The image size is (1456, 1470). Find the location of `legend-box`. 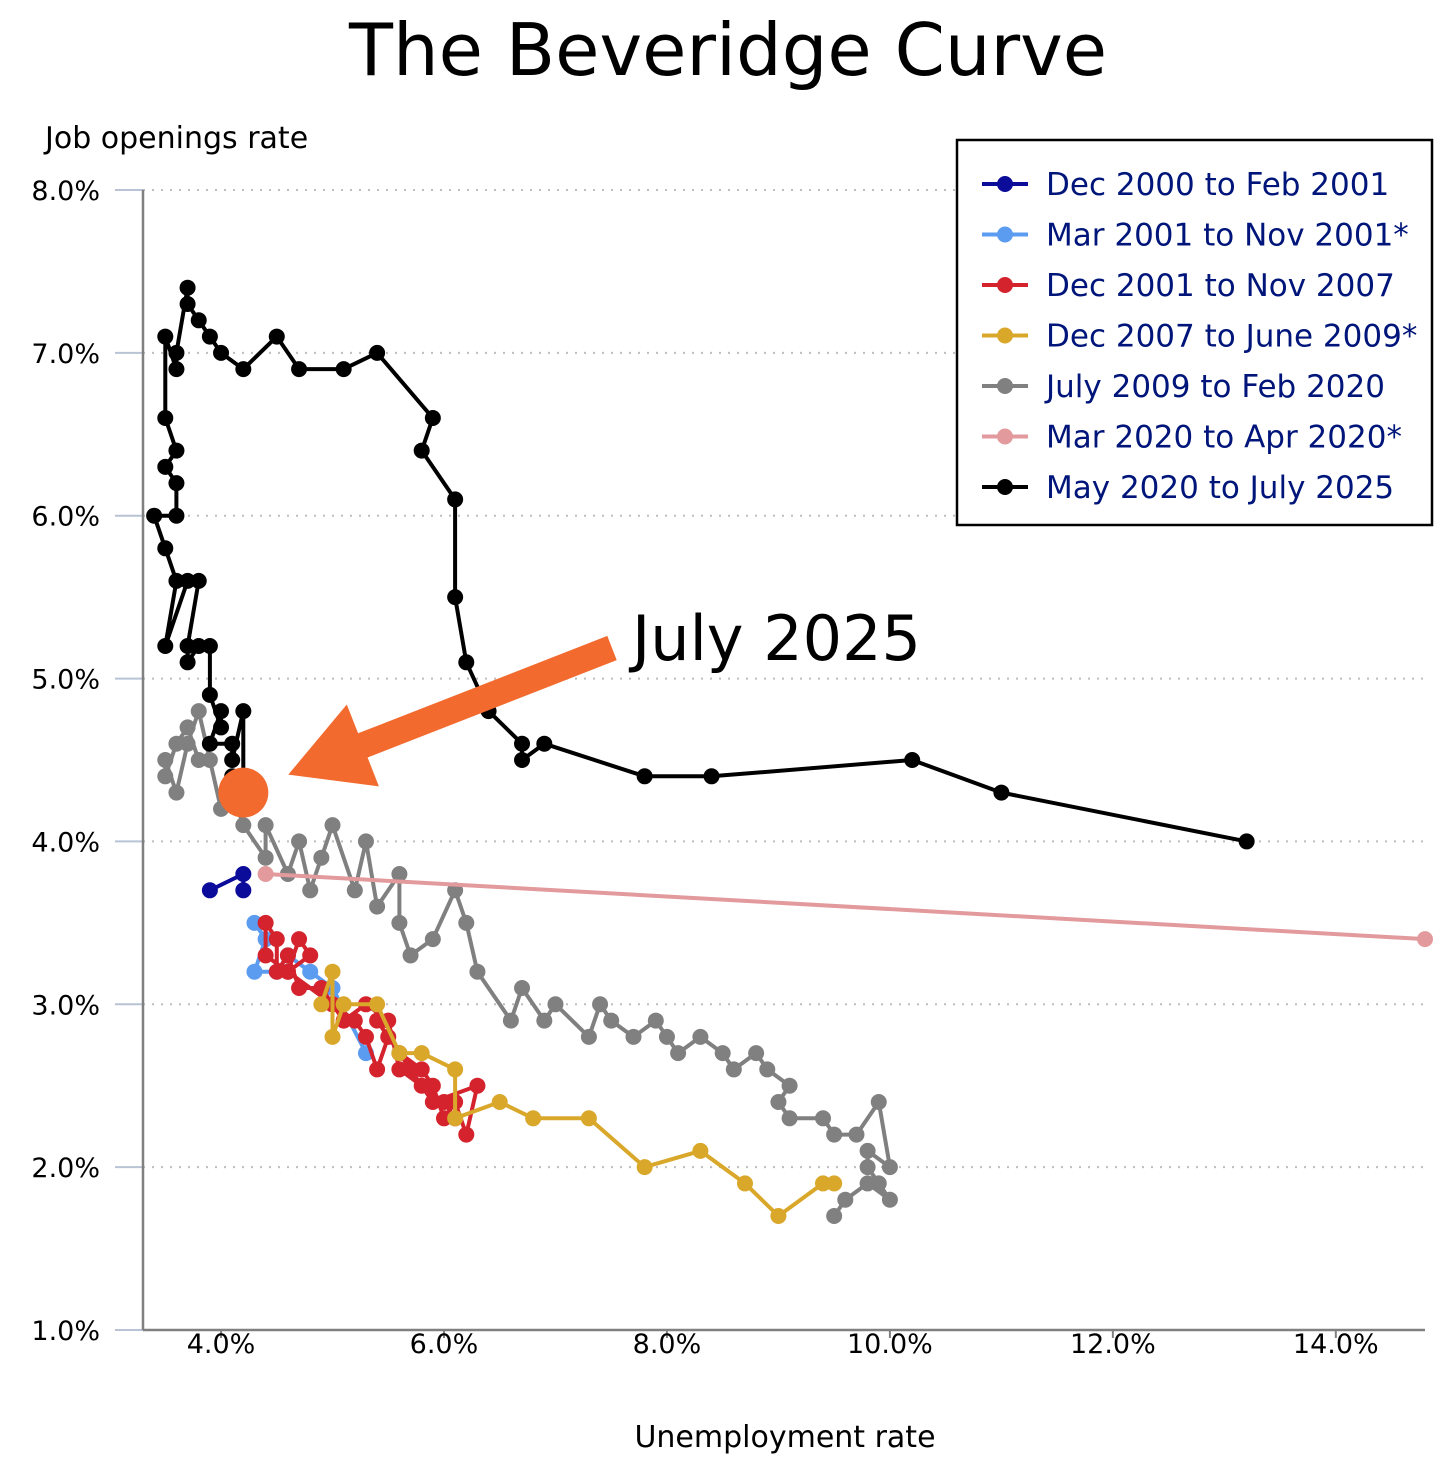

legend-box is located at coordinates (1194, 332).